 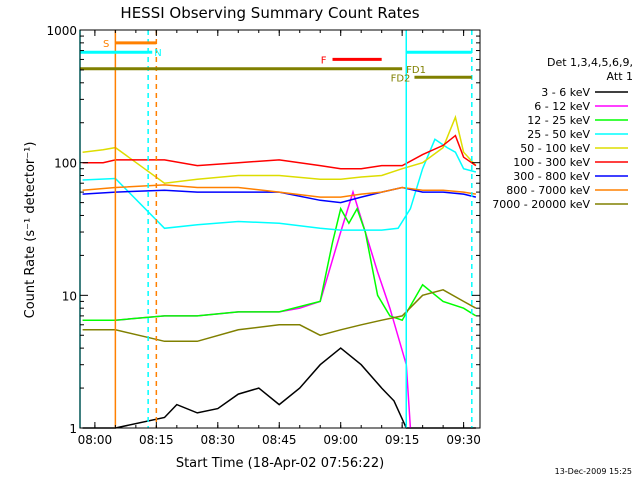 What do you see at coordinates (548, 190) in the screenshot?
I see `legend-label: 800 - 7000 keV` at bounding box center [548, 190].